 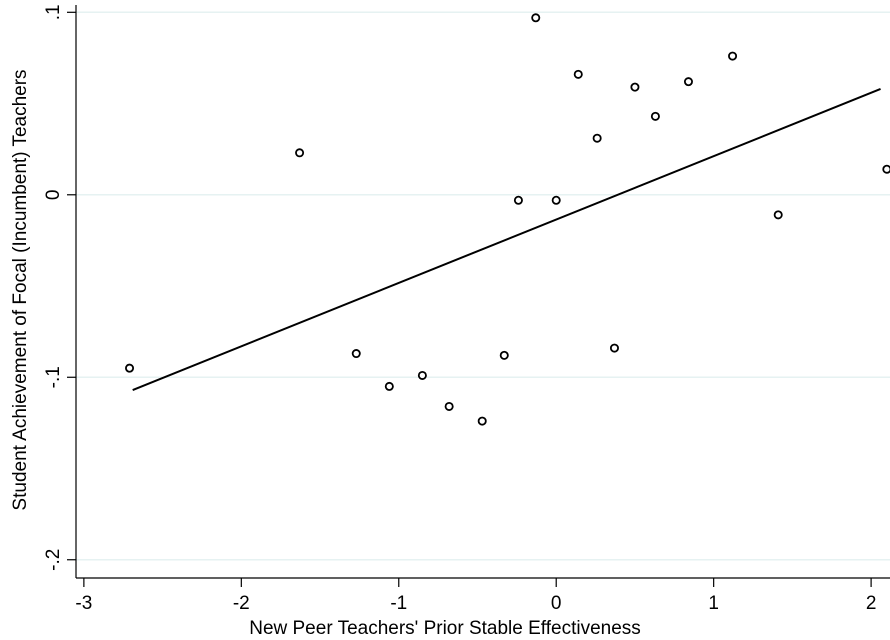 What do you see at coordinates (53, 377) in the screenshot?
I see `y-tick-label: -.1` at bounding box center [53, 377].